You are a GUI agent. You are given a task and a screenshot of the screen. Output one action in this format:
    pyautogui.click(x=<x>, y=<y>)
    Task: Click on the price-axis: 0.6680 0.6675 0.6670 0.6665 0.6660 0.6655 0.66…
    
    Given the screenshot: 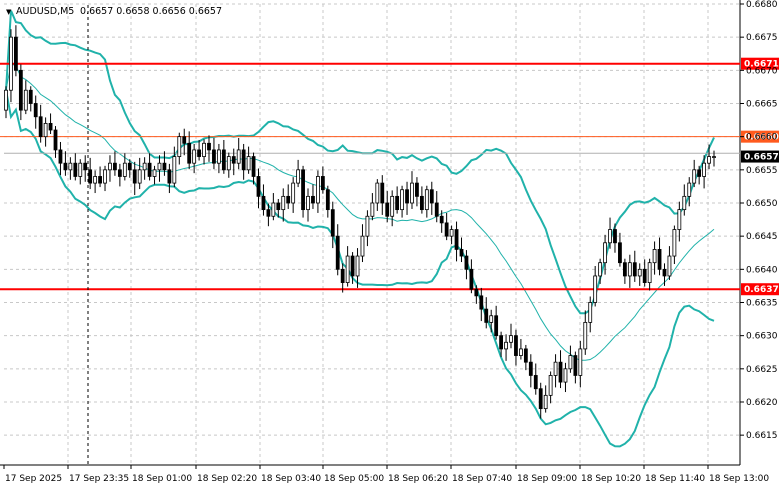 What is the action you would take?
    pyautogui.click(x=759, y=220)
    